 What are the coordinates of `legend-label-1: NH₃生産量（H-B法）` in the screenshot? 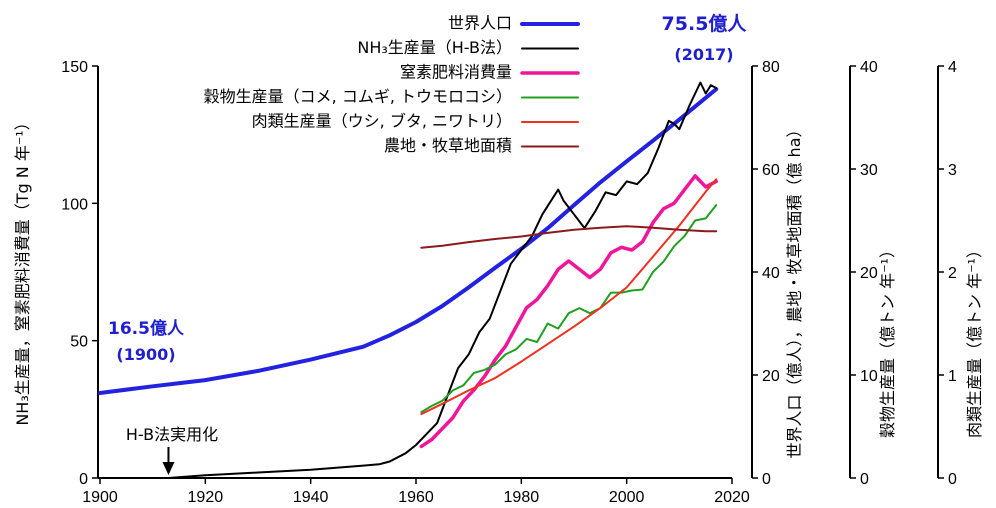 It's located at (434, 47).